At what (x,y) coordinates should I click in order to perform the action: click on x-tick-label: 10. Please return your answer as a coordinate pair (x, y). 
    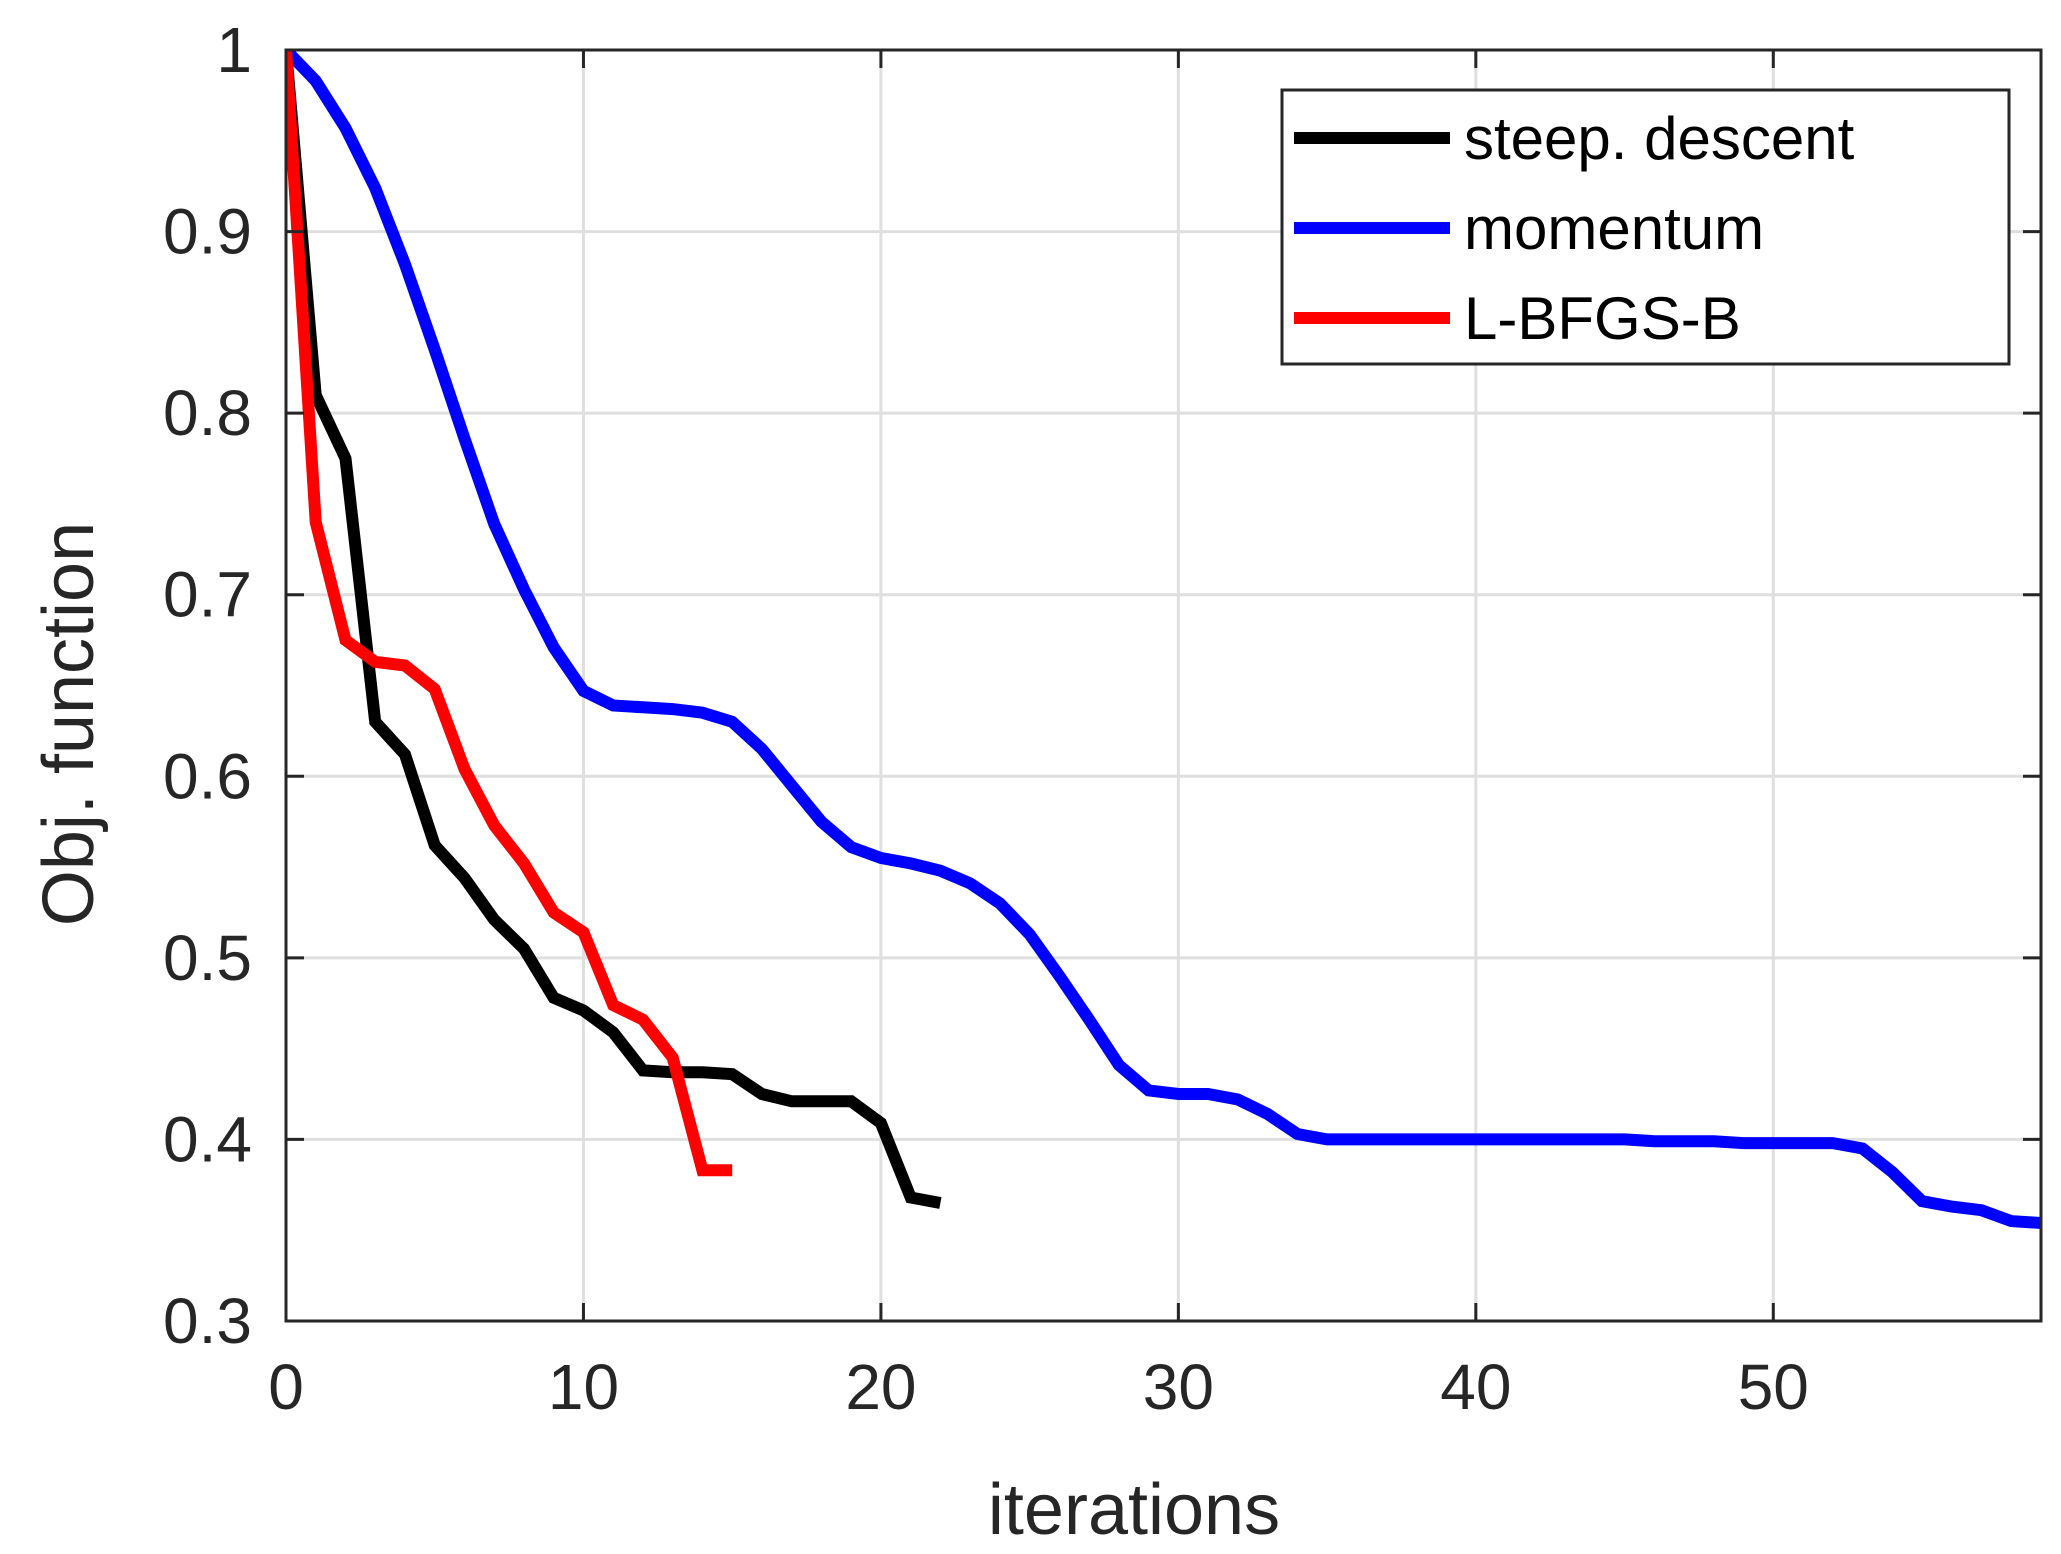
    Looking at the image, I should click on (583, 1387).